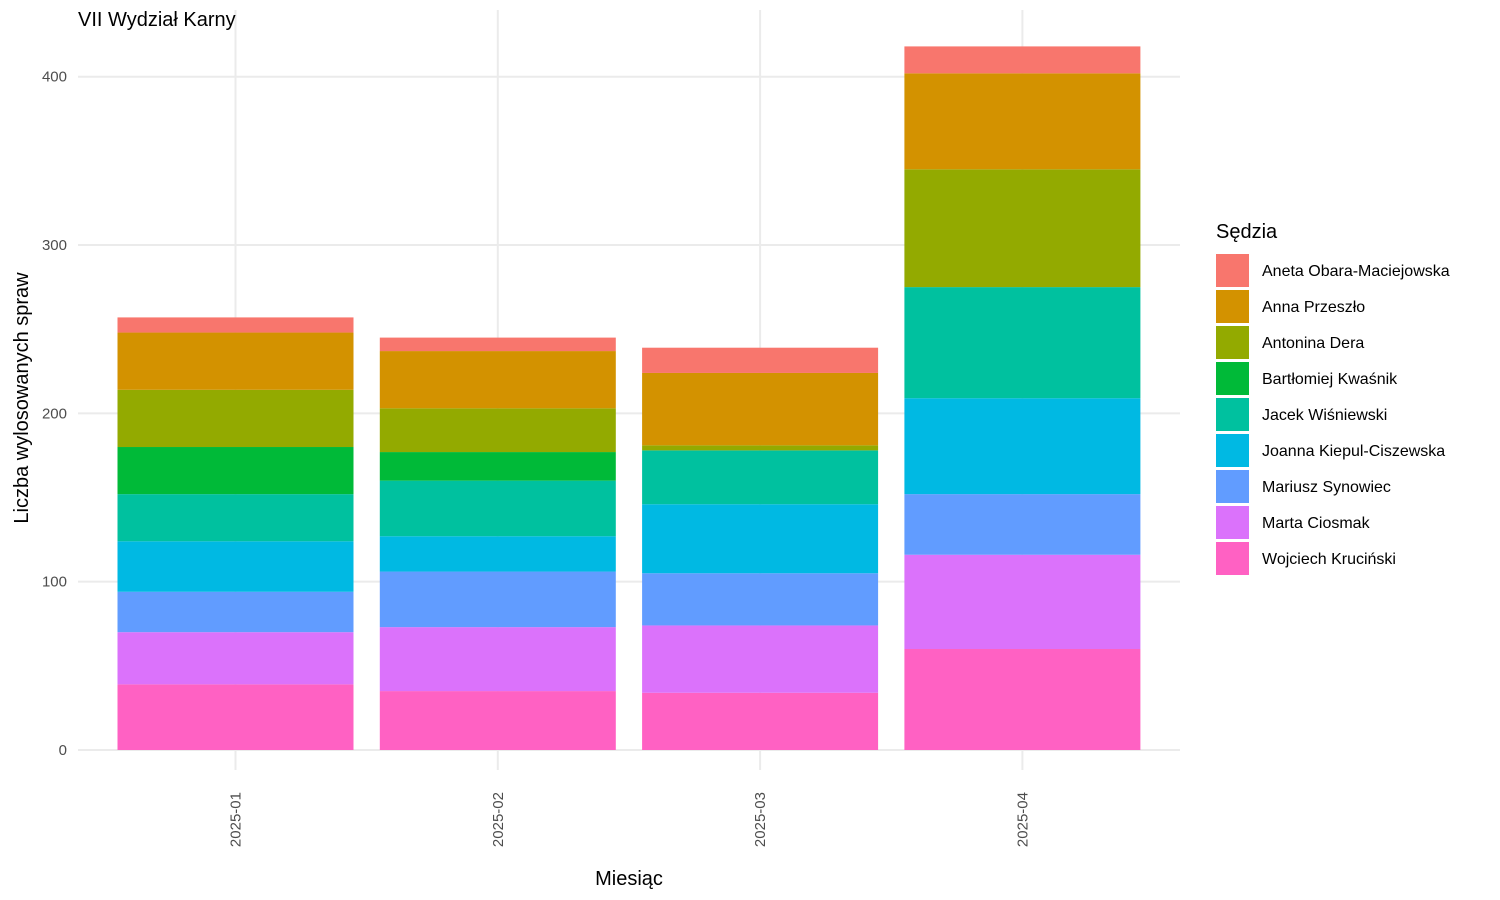 This screenshot has width=1500, height=900. I want to click on legend-label: Anna Przeszło, so click(1313, 307).